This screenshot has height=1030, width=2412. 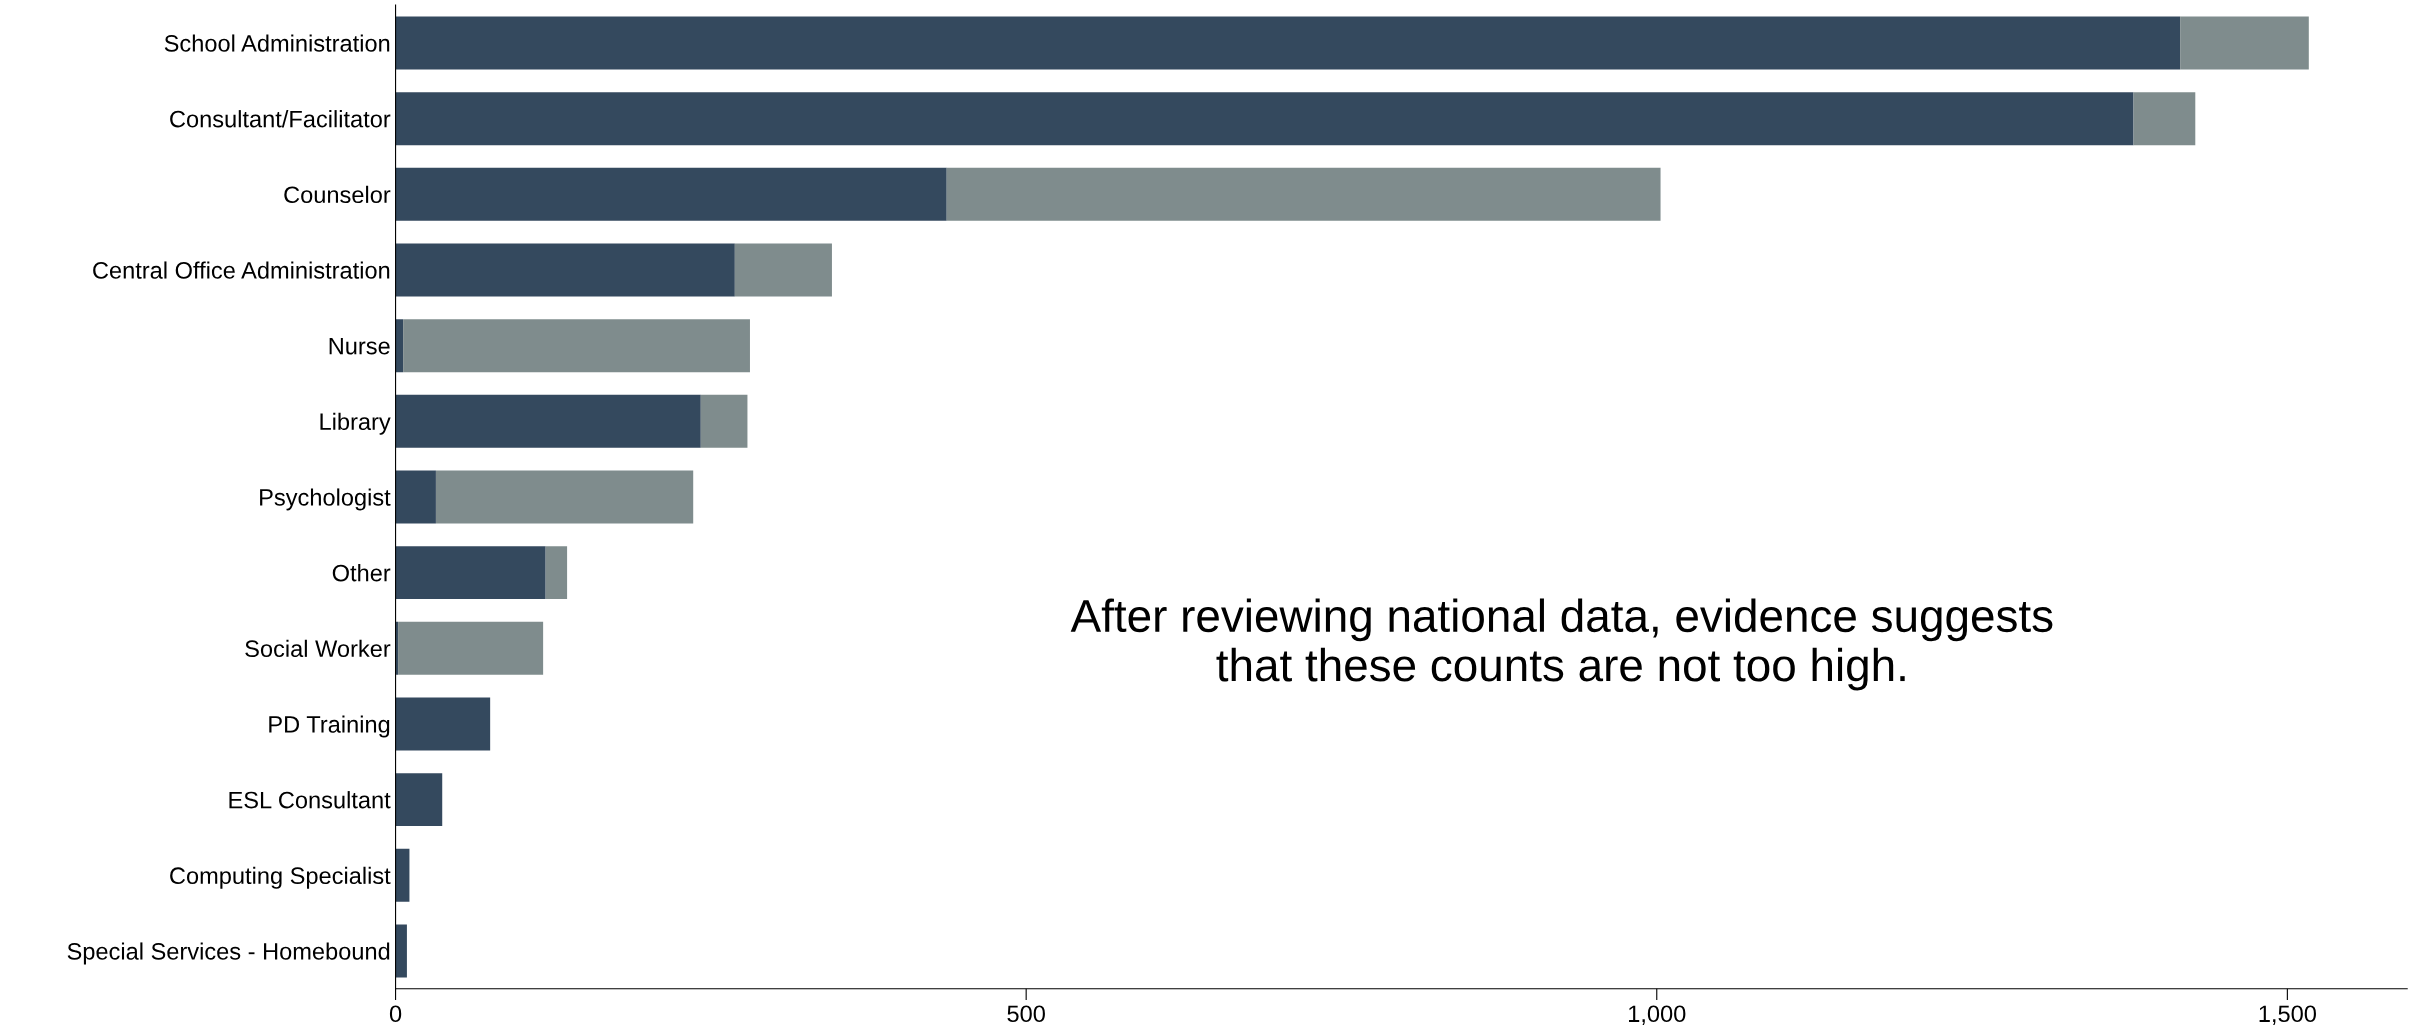 What do you see at coordinates (395, 1014) in the screenshot?
I see `x-tick-label: 0` at bounding box center [395, 1014].